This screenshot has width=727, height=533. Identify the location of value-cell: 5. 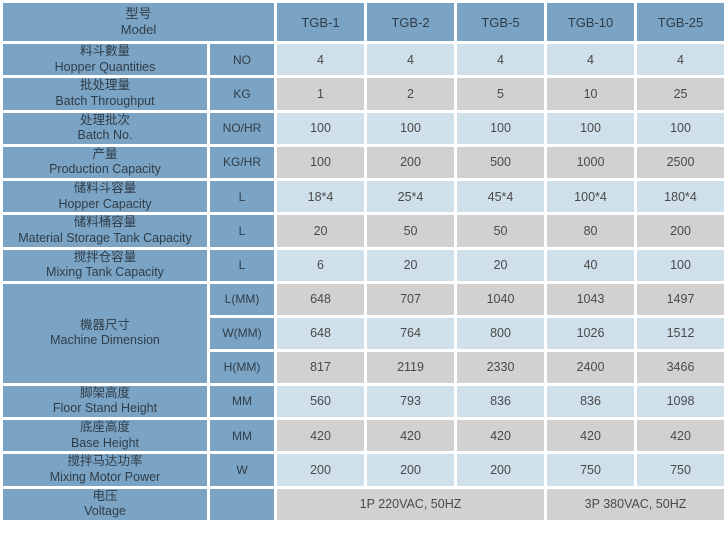
(501, 94).